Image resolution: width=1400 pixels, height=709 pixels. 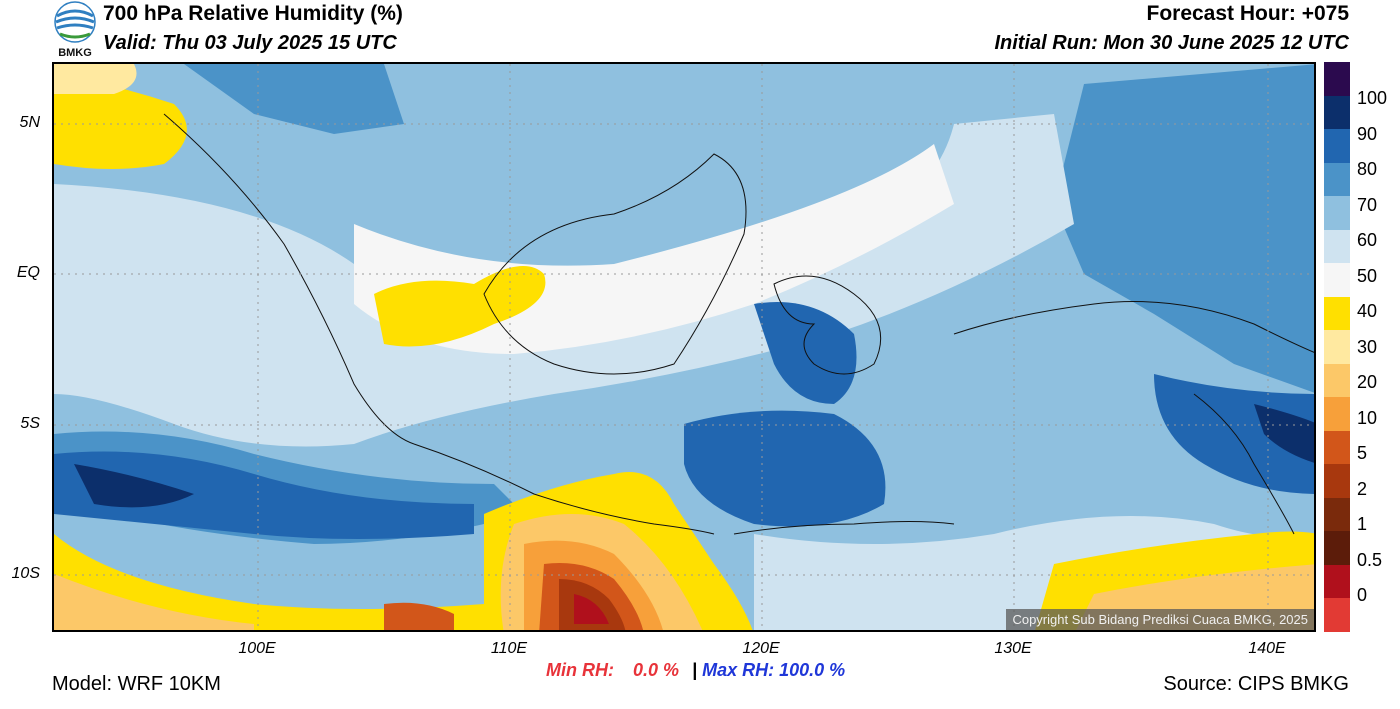 What do you see at coordinates (1367, 169) in the screenshot?
I see `colorbar-label: 80` at bounding box center [1367, 169].